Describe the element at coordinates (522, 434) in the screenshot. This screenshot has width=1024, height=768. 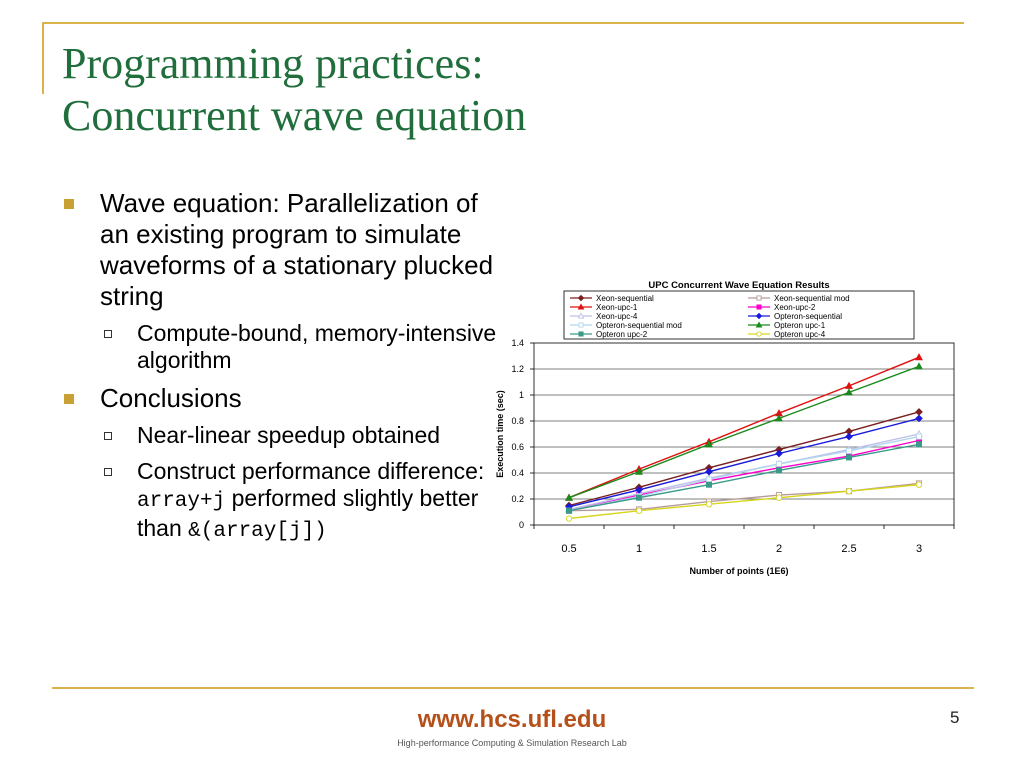
I see `y-axis-ticks: 0 0.2 0.4 0.6 0.8 1 1.2 1.4` at that location.